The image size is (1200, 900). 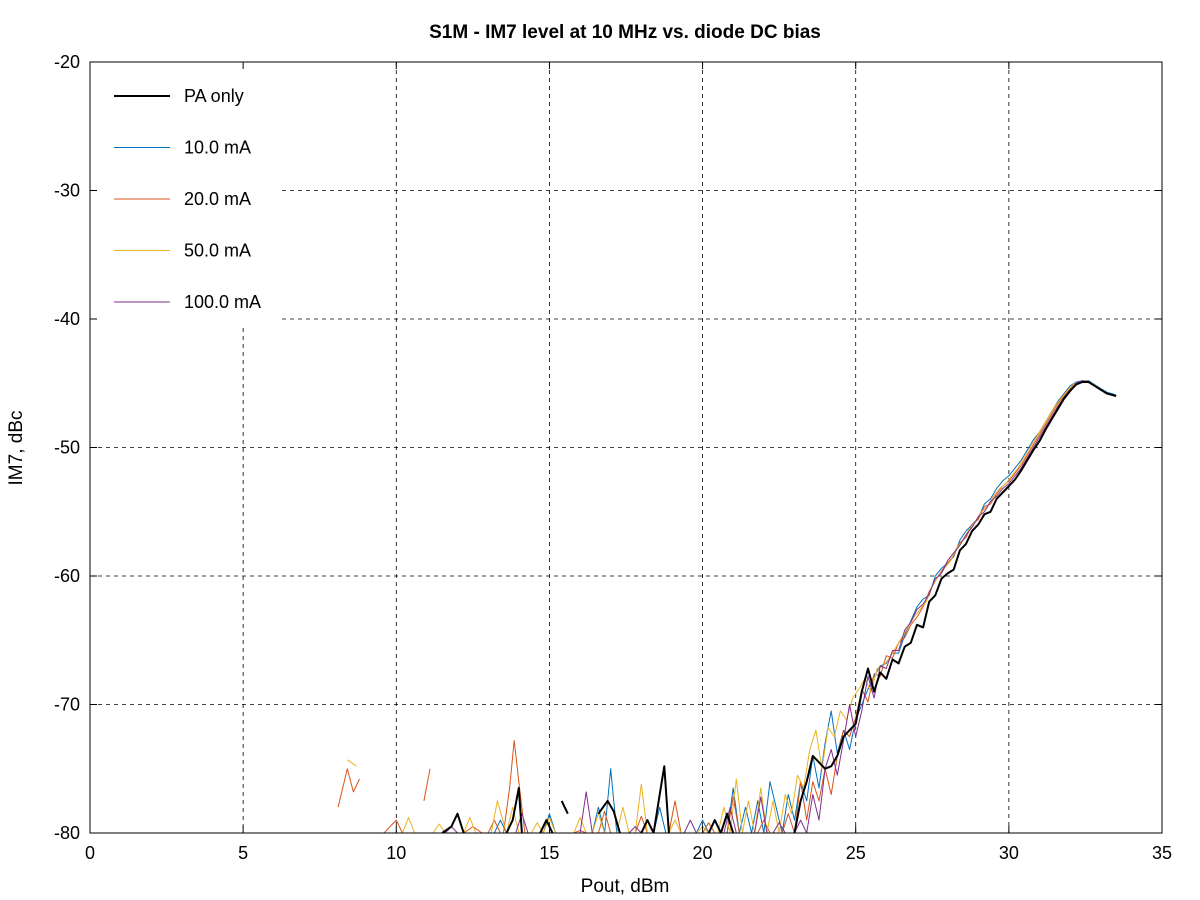 What do you see at coordinates (67, 448) in the screenshot?
I see `y-tick-label: -50` at bounding box center [67, 448].